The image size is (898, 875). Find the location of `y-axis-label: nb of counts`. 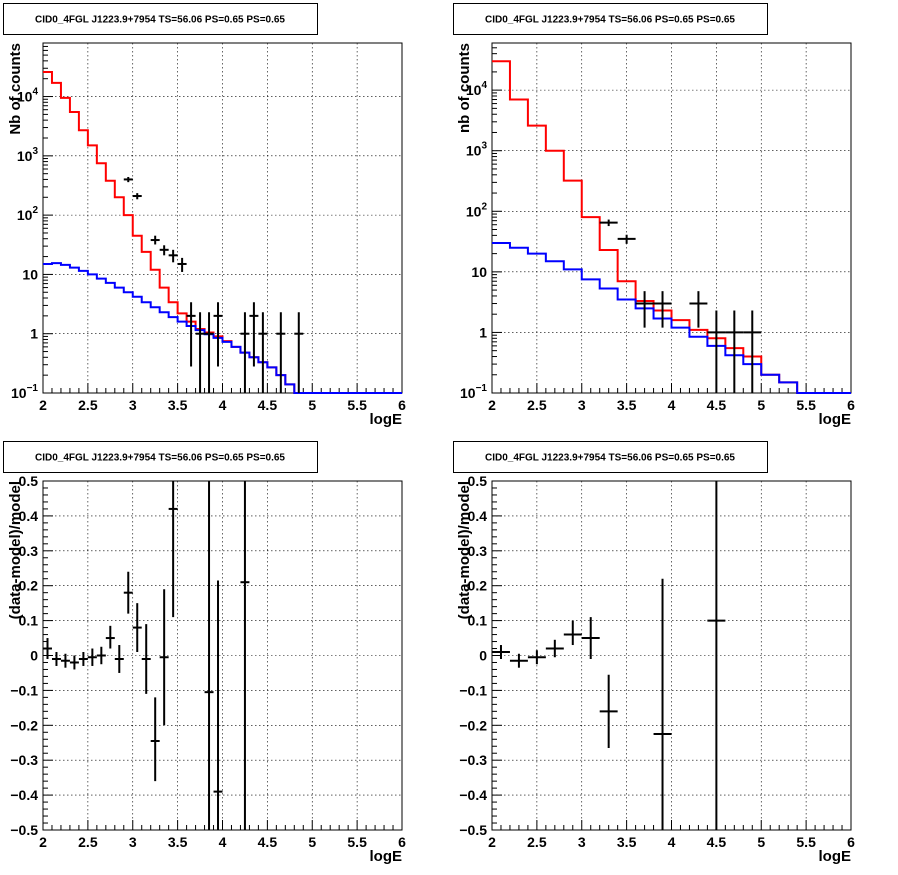

y-axis-label: nb of counts is located at coordinates (464, 88).